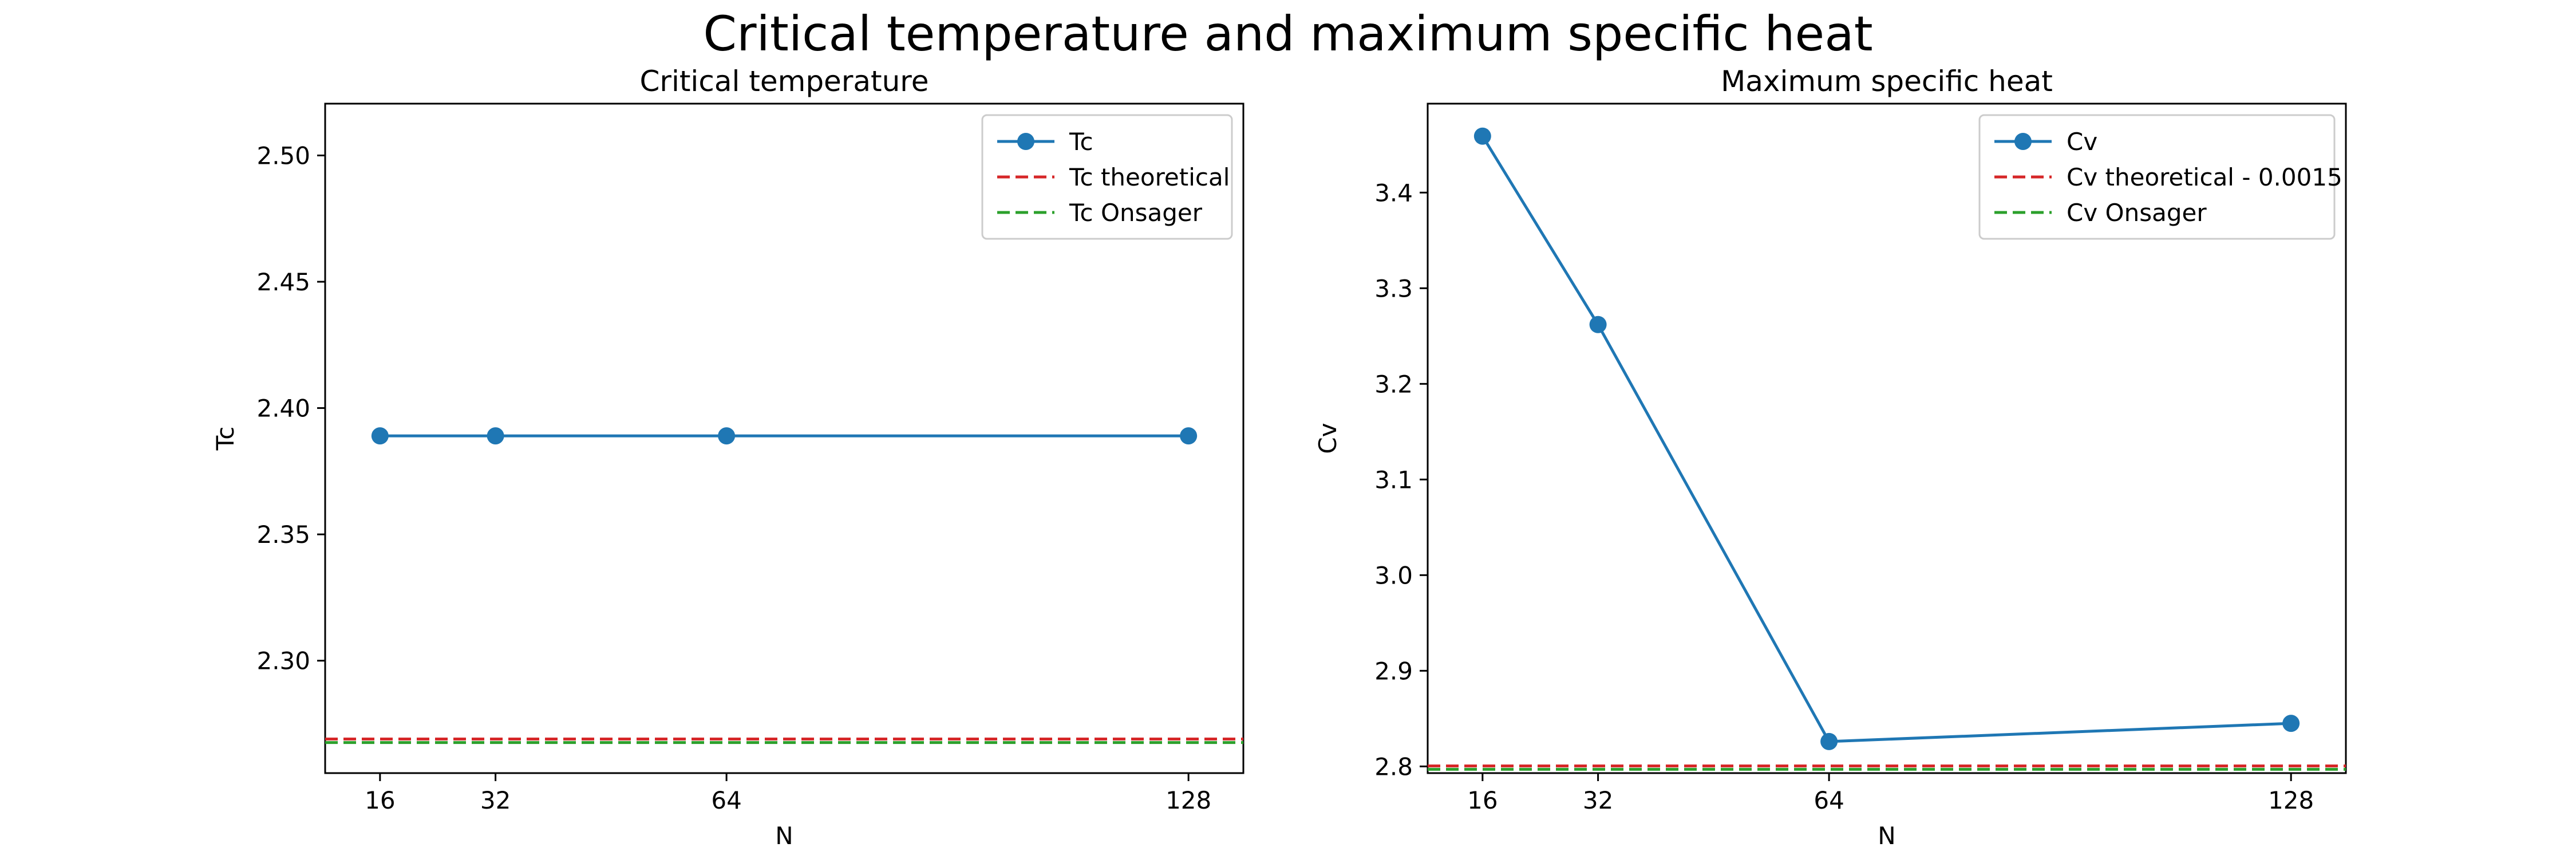  Describe the element at coordinates (1393, 671) in the screenshot. I see `cv-y-tick-label: 2.9` at that location.